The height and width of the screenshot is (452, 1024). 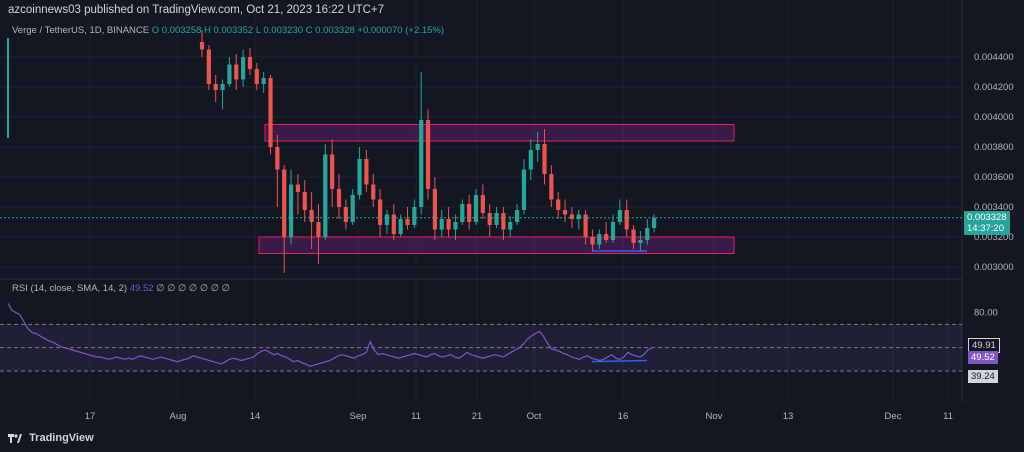 What do you see at coordinates (496, 189) in the screenshot?
I see `support-resistance-zones` at bounding box center [496, 189].